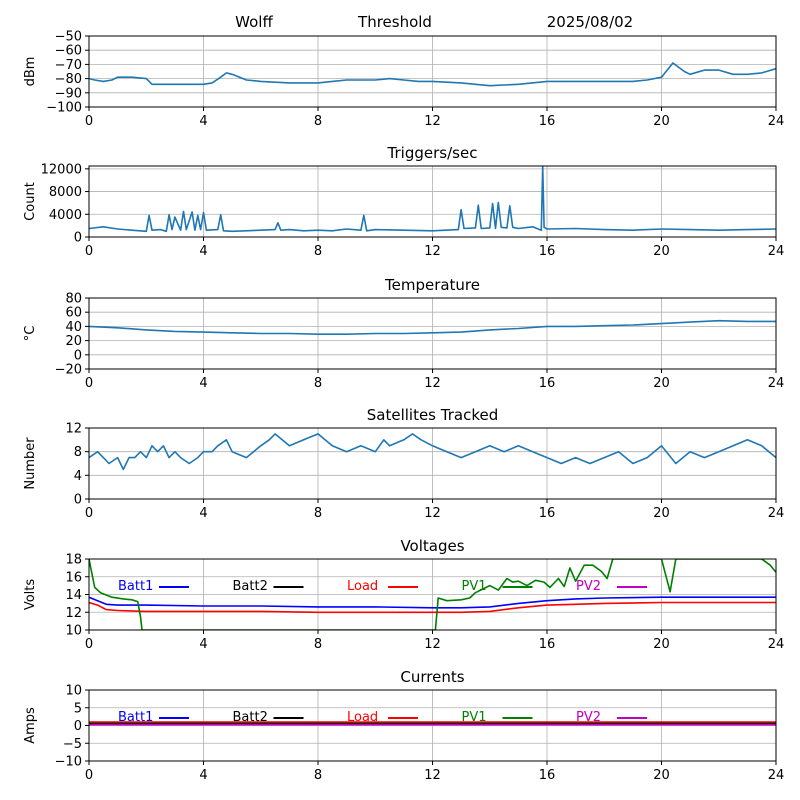 The height and width of the screenshot is (800, 800). I want to click on header-station: Wolff, so click(254, 22).